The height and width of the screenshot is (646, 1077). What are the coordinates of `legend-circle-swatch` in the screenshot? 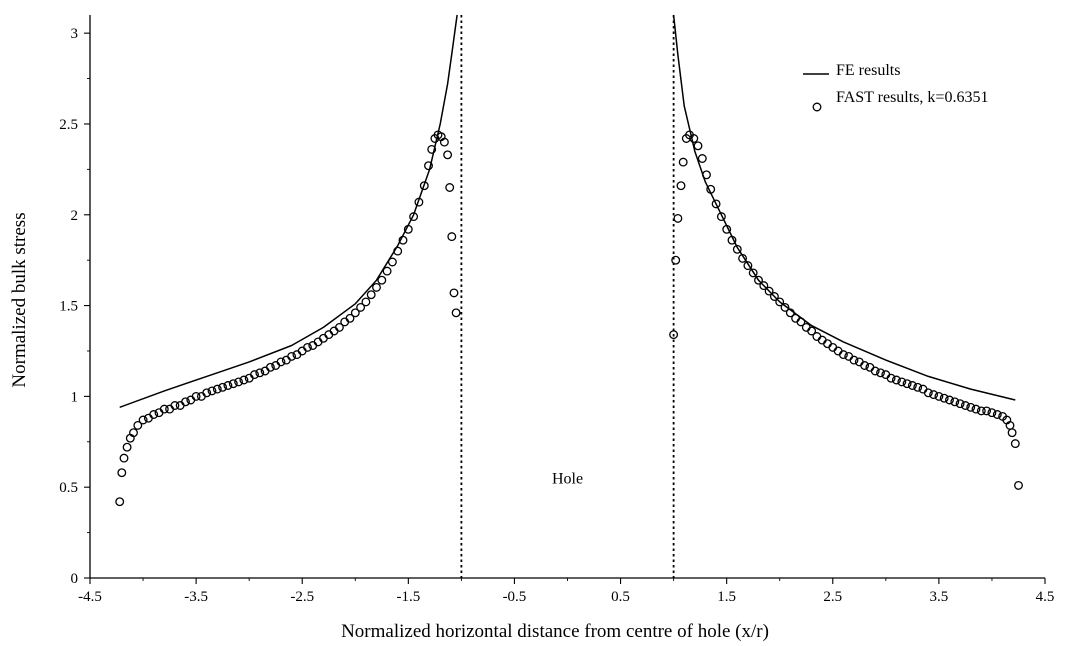 It's located at (817, 107).